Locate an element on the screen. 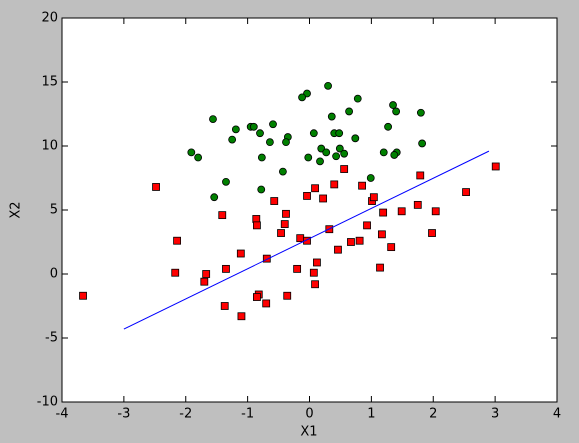  y-axis-label: X2 is located at coordinates (16, 209).